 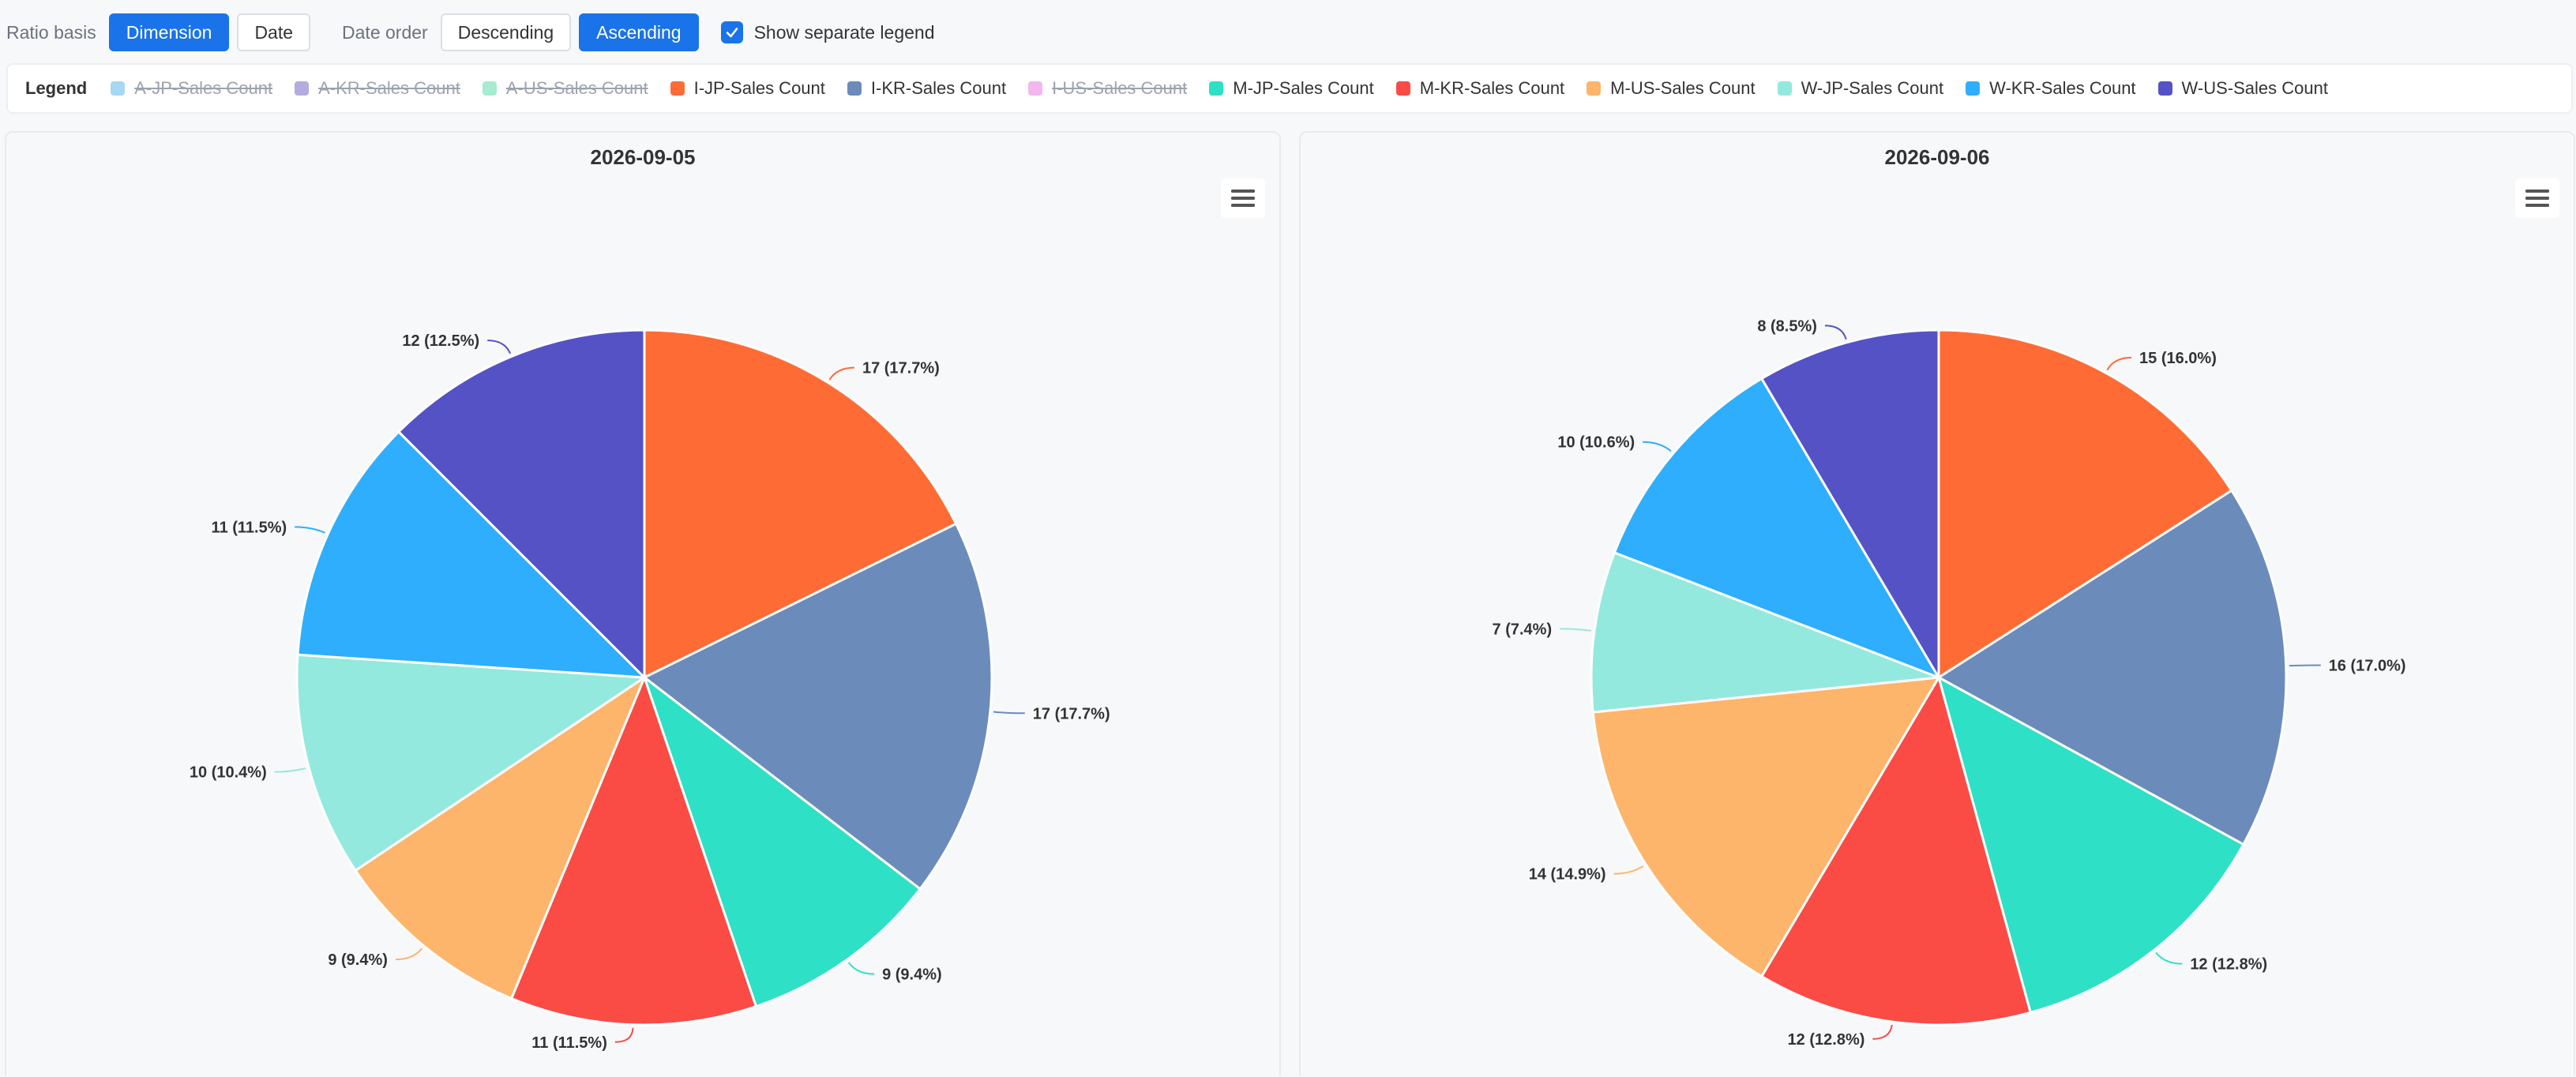 I want to click on separate-legend-toggle: Show separate legend, so click(x=827, y=32).